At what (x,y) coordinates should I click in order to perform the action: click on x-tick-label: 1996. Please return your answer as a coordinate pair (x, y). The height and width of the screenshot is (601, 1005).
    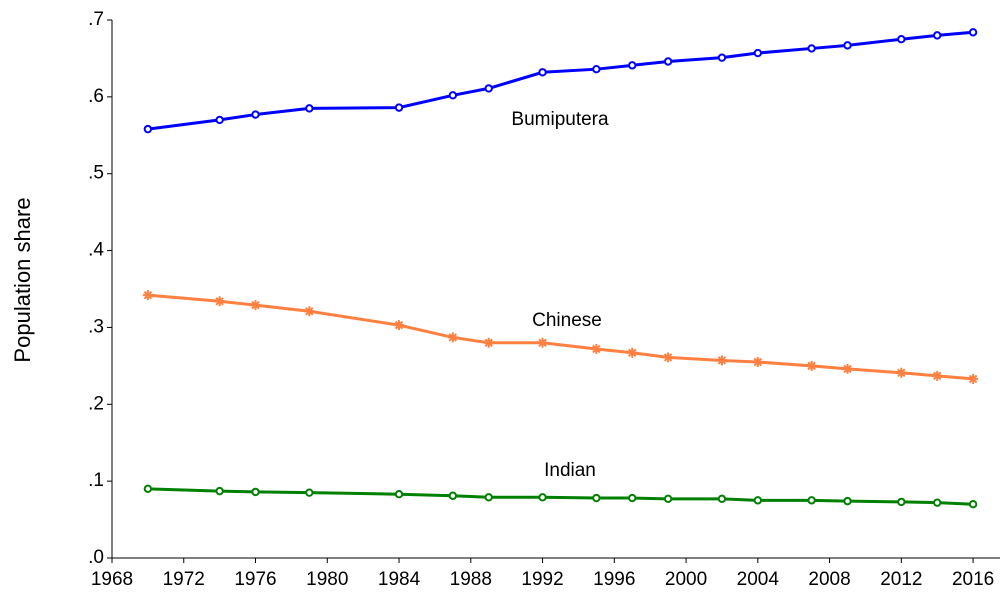
    Looking at the image, I should click on (614, 579).